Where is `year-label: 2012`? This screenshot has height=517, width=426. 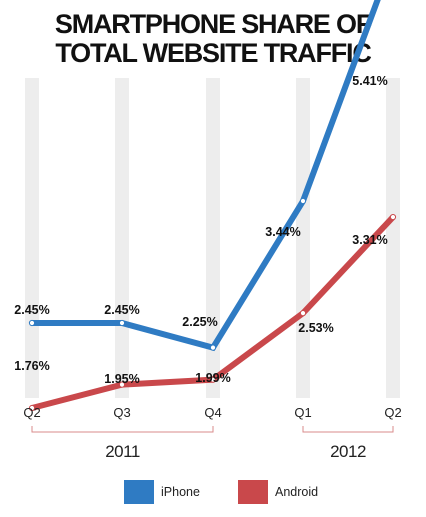 year-label: 2012 is located at coordinates (348, 451).